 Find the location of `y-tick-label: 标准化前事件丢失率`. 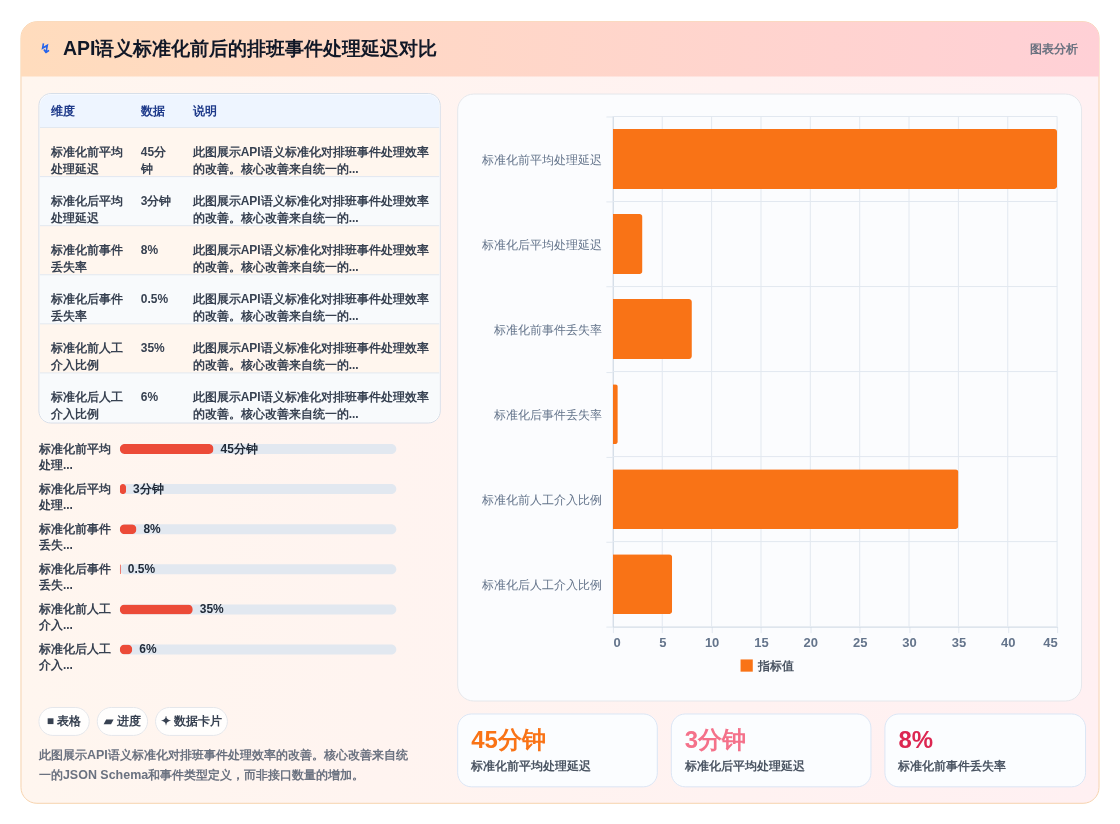

y-tick-label: 标准化前事件丢失率 is located at coordinates (548, 329).